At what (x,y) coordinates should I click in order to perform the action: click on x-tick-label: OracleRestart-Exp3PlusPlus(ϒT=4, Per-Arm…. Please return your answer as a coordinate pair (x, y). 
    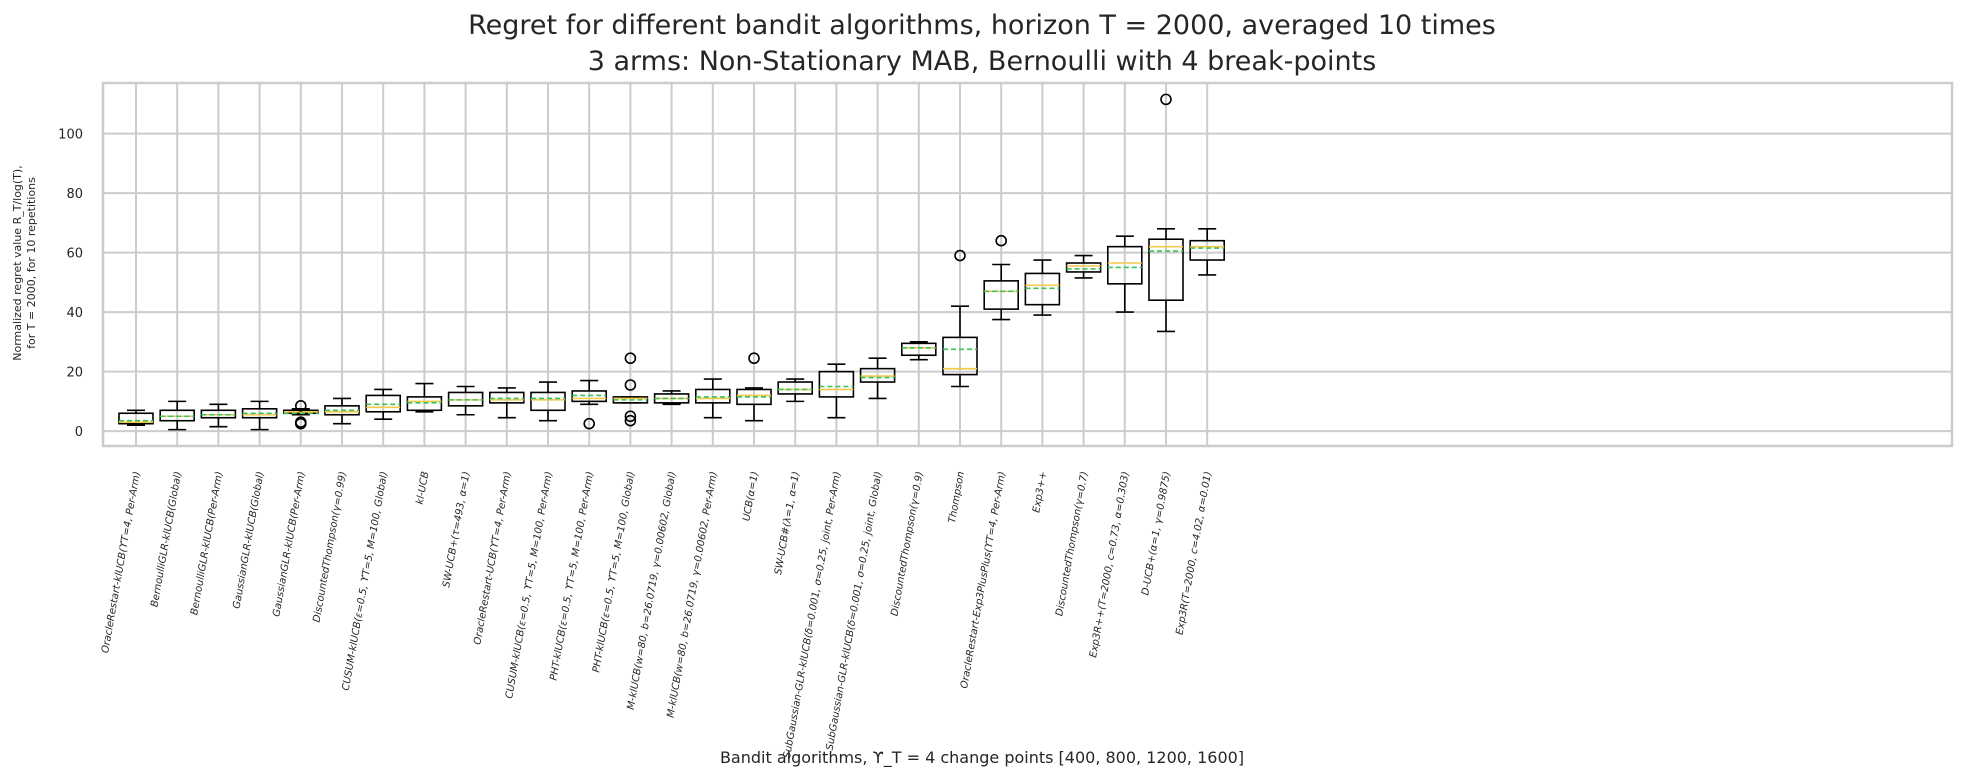
    Looking at the image, I should click on (983, 580).